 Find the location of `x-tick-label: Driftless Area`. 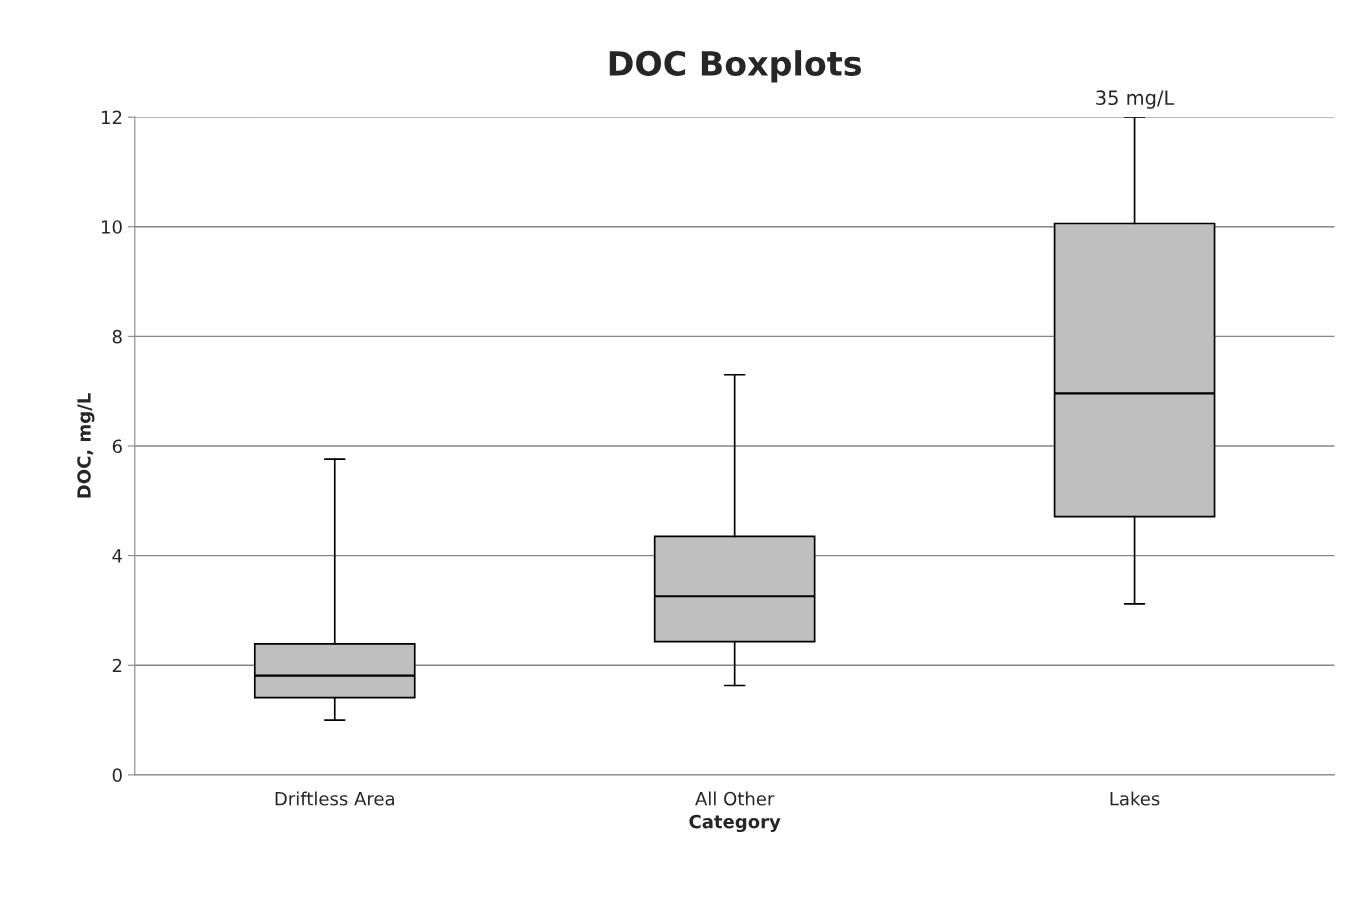

x-tick-label: Driftless Area is located at coordinates (334, 798).